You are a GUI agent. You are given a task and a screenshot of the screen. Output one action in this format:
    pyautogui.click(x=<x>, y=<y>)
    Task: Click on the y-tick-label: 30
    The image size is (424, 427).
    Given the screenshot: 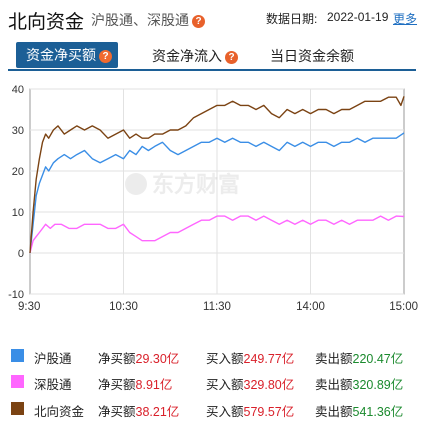 What is the action you would take?
    pyautogui.click(x=18, y=131)
    